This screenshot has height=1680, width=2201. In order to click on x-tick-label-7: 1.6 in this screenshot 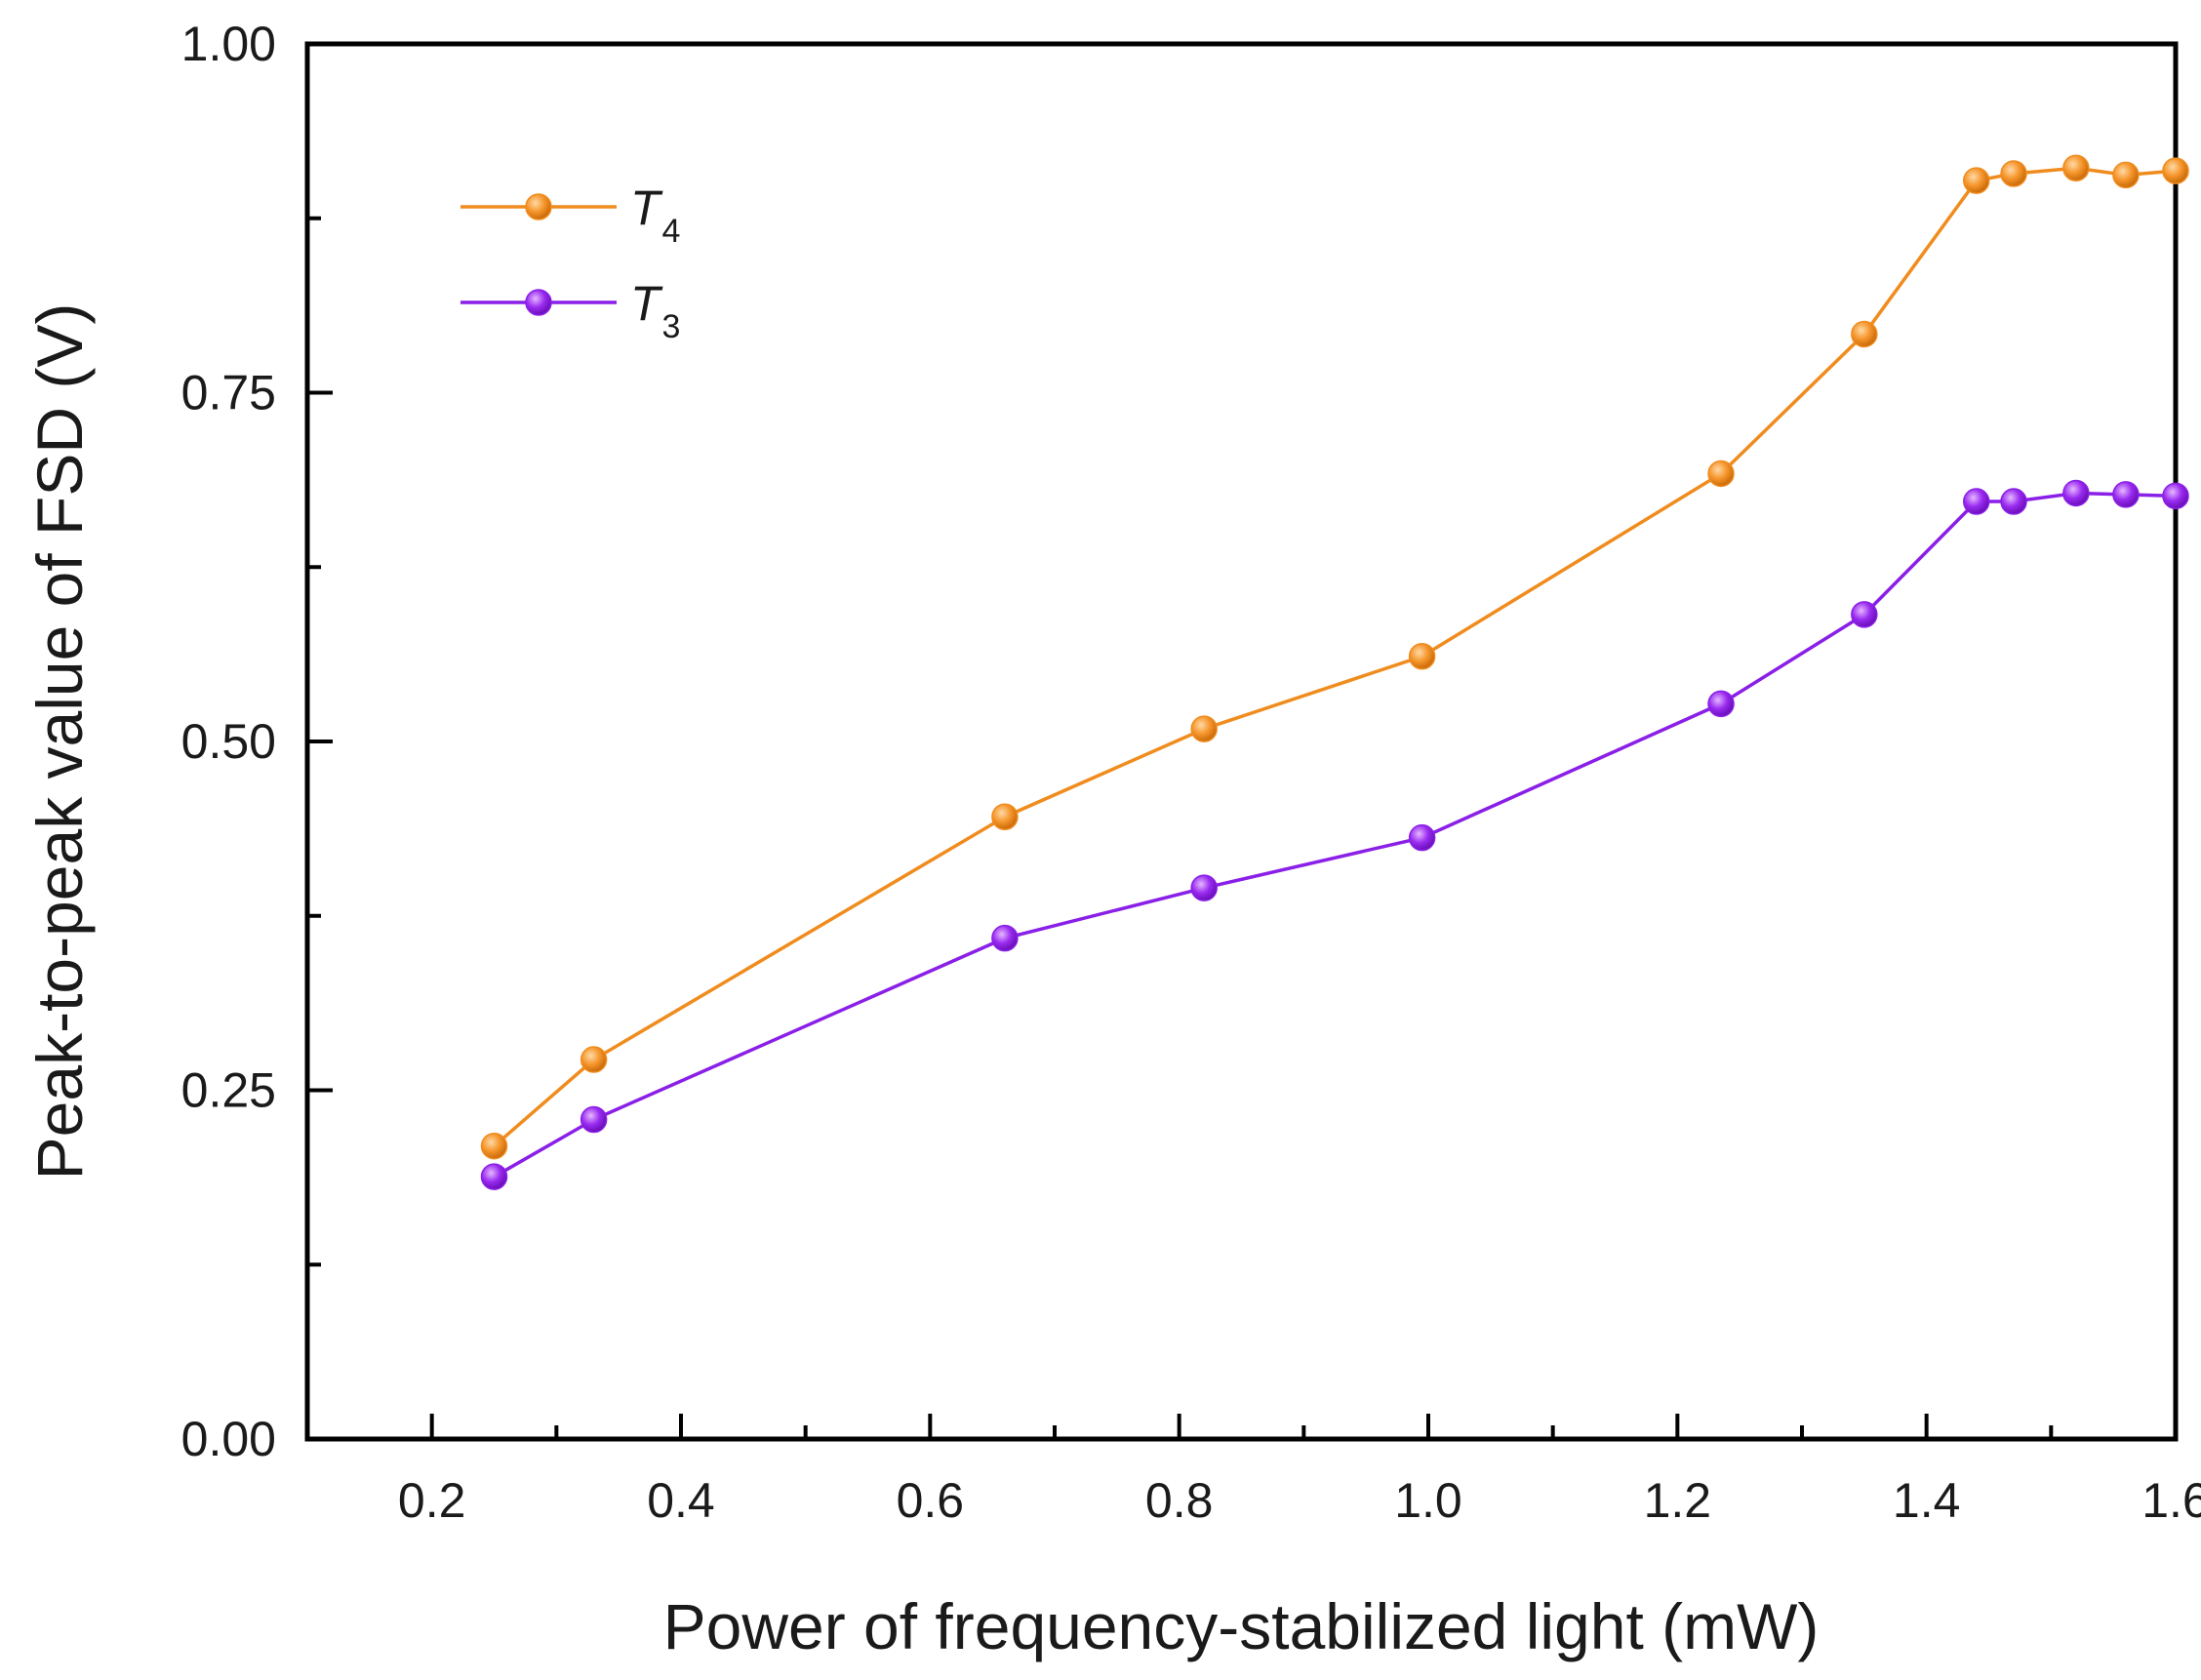, I will do `click(2171, 1500)`.